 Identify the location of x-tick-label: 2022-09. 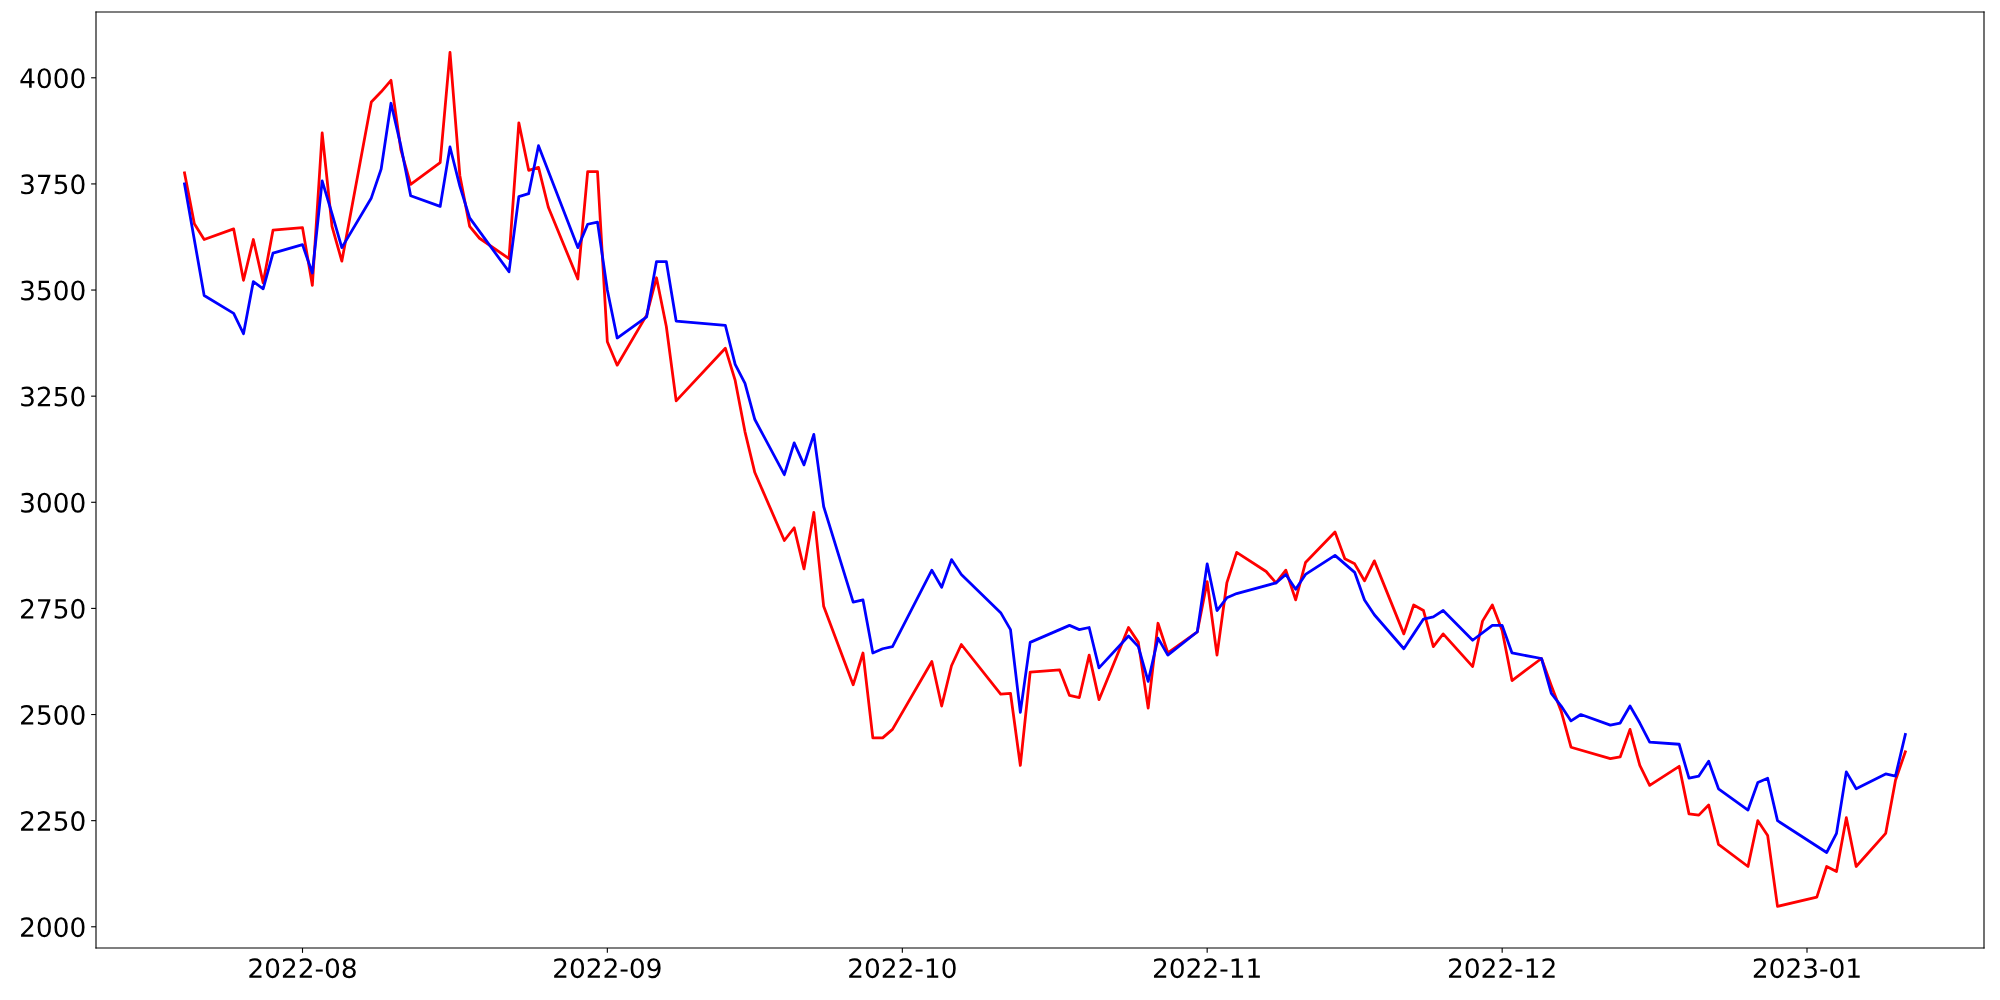
(607, 968).